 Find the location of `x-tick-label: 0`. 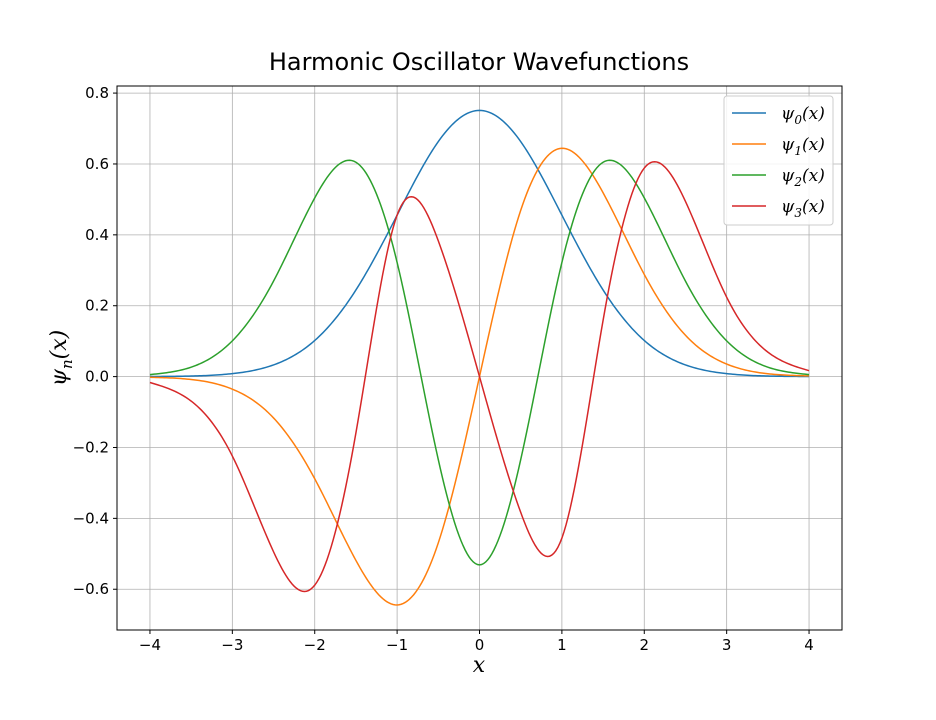

x-tick-label: 0 is located at coordinates (480, 645).